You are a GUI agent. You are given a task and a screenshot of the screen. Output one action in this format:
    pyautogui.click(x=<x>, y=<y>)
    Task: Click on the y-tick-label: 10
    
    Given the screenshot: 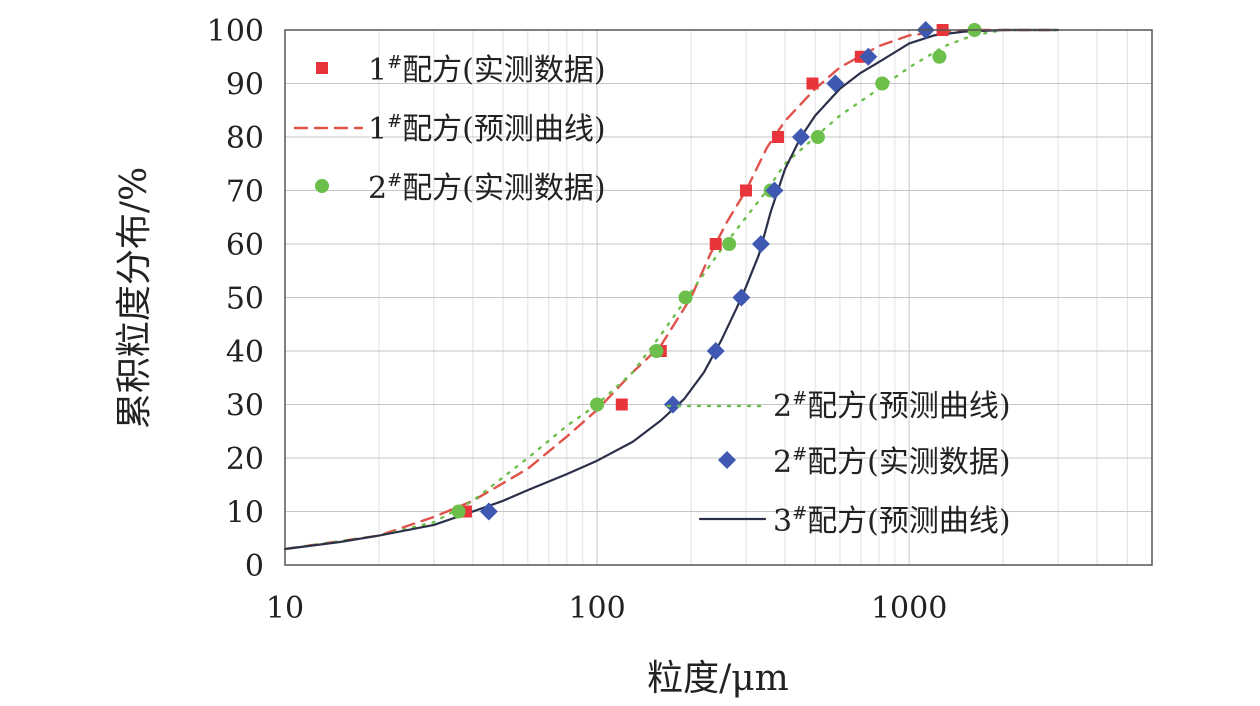 What is the action you would take?
    pyautogui.click(x=245, y=513)
    